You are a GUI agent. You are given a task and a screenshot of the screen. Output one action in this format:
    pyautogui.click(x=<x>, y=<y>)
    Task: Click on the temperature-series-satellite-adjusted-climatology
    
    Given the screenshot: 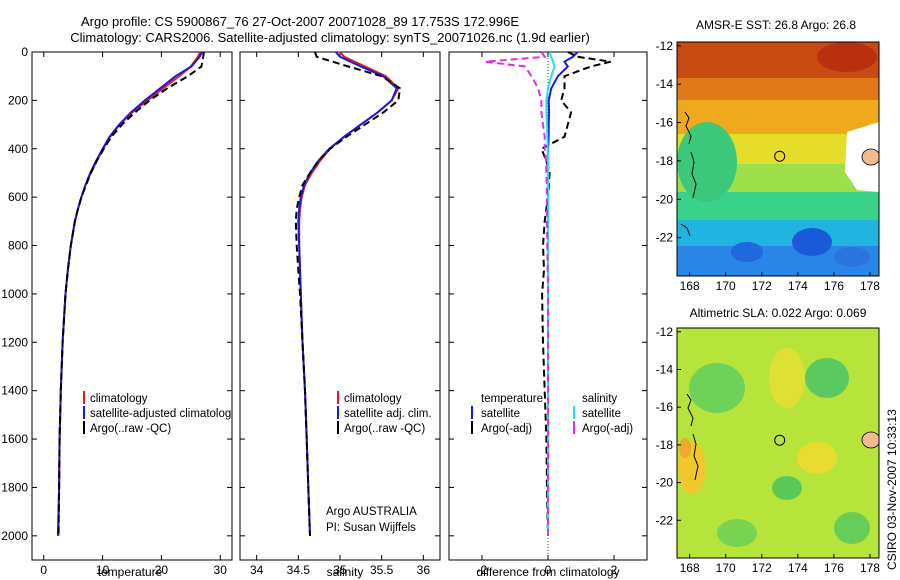 What is the action you would take?
    pyautogui.click(x=129, y=293)
    